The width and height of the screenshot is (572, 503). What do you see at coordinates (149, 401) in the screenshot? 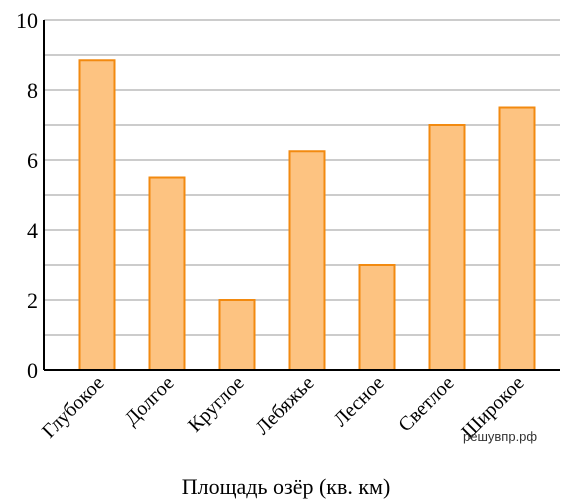
I see `x-tick-label: Долгое` at bounding box center [149, 401].